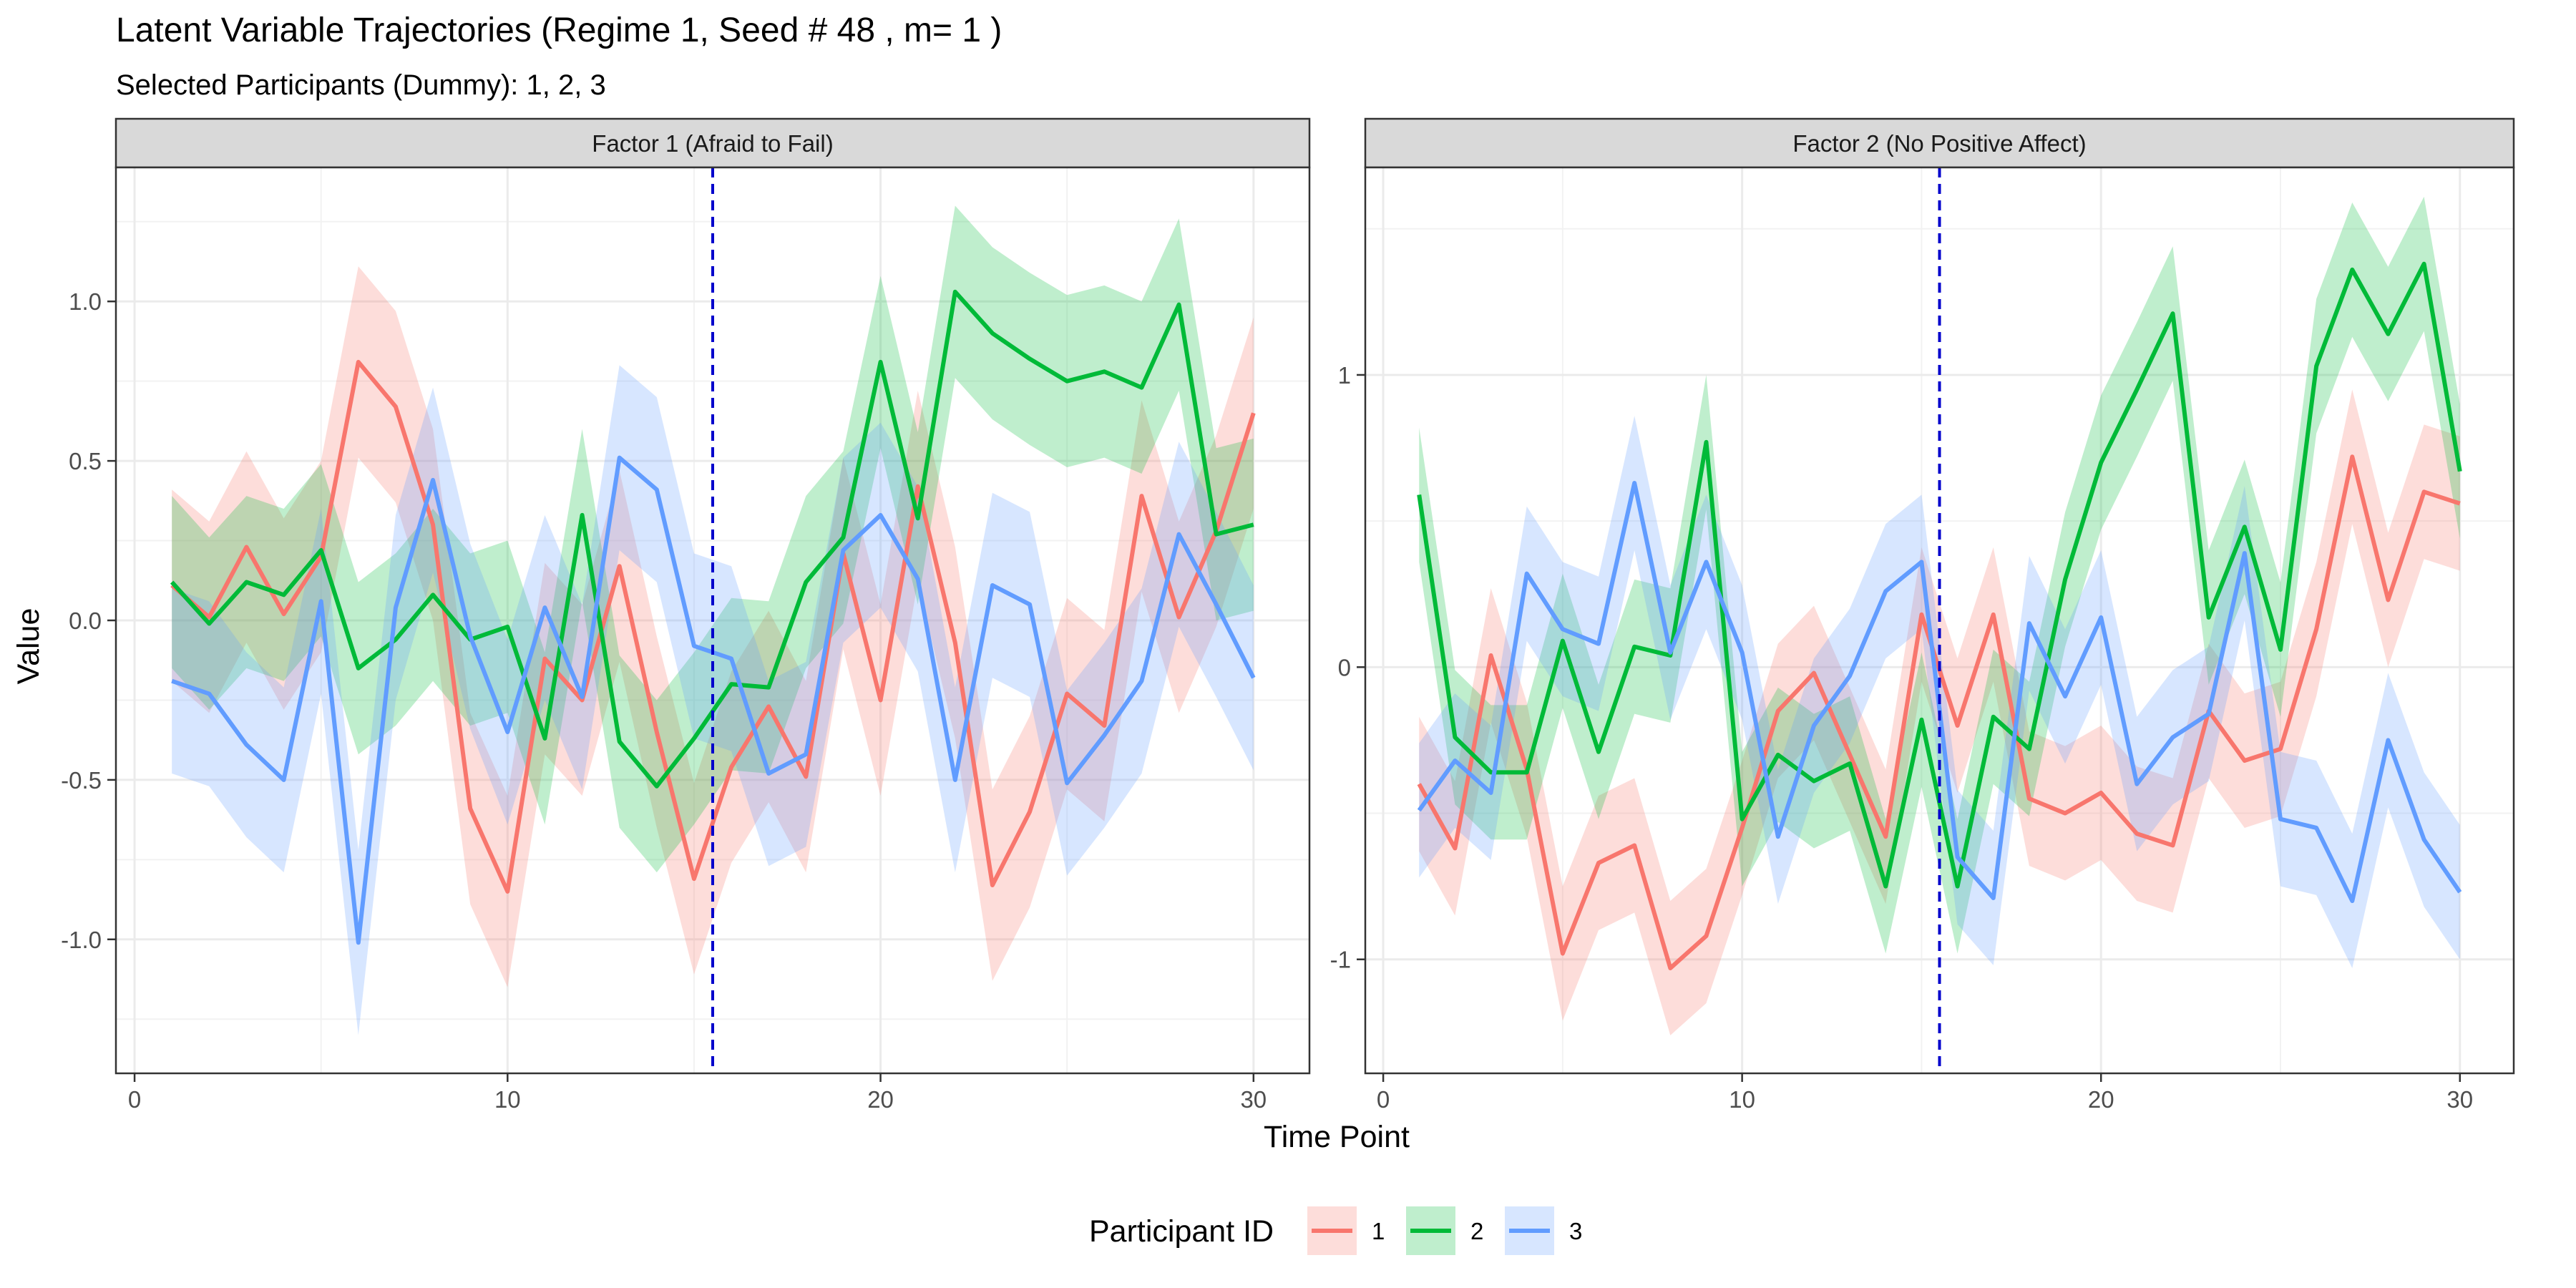  Describe the element at coordinates (1340, 960) in the screenshot. I see `y-tick-label: -1` at that location.